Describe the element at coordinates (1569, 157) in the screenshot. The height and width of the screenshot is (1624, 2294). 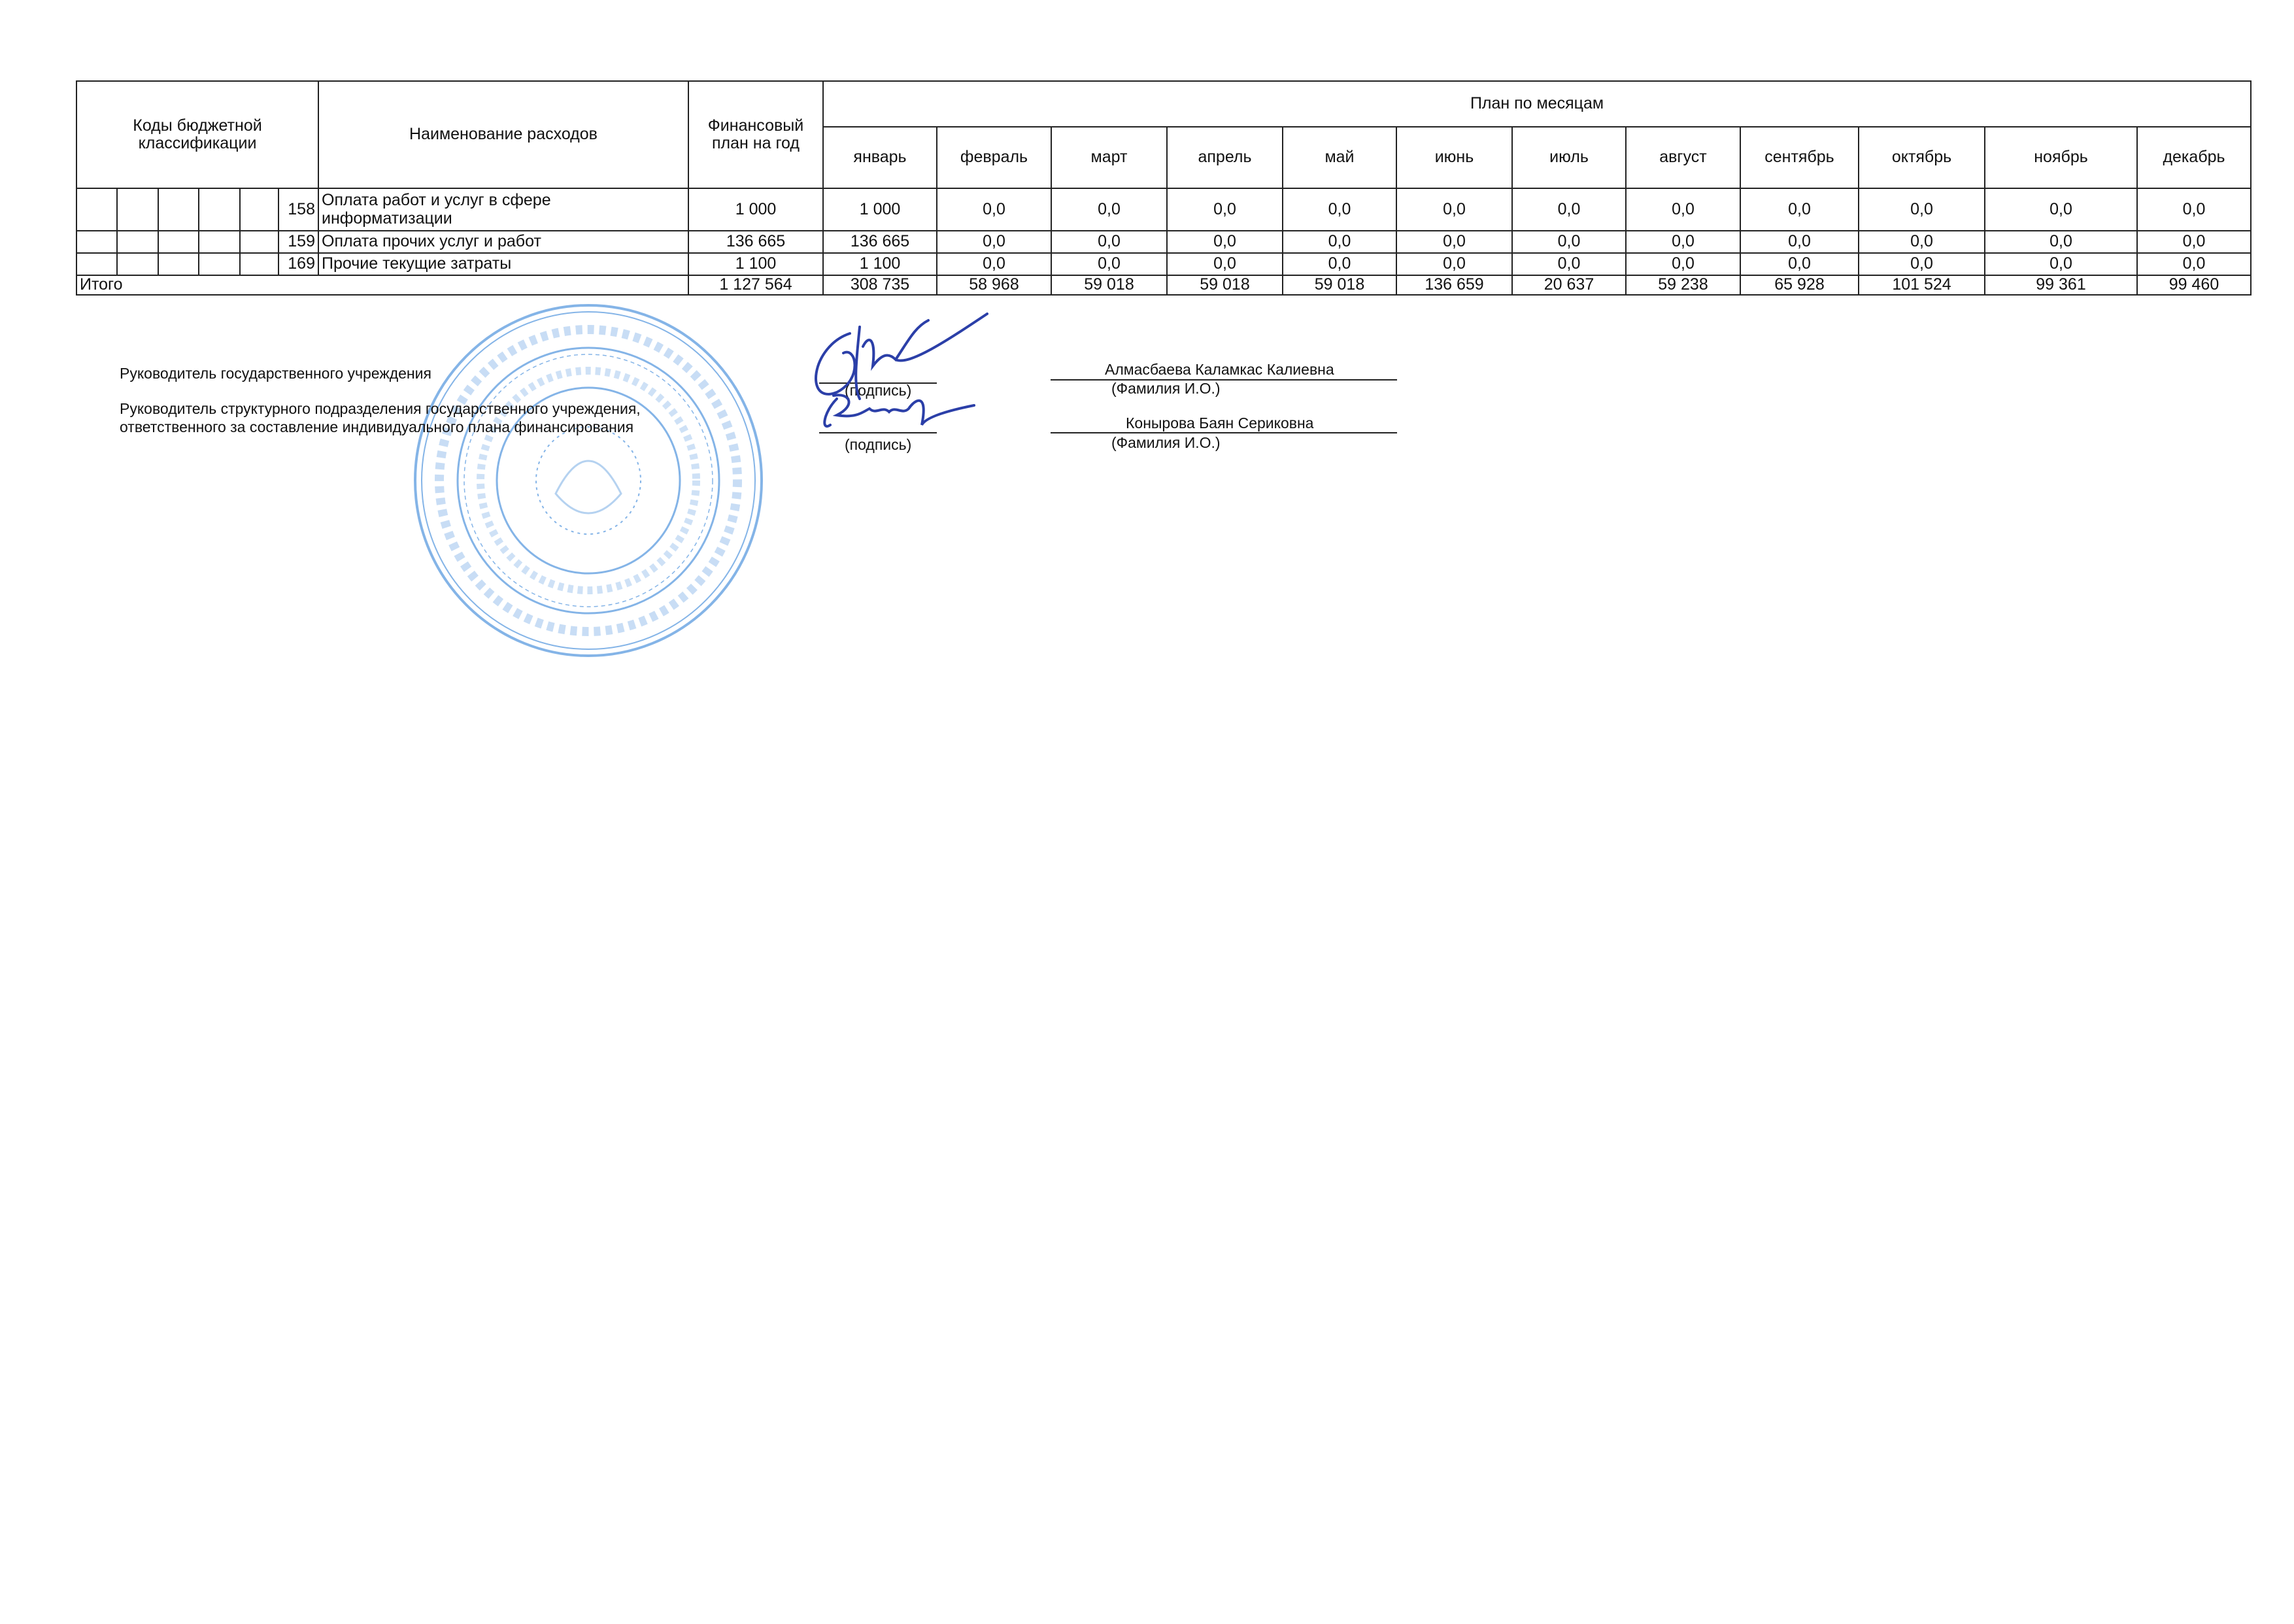
I see `month-header-6: июль` at that location.